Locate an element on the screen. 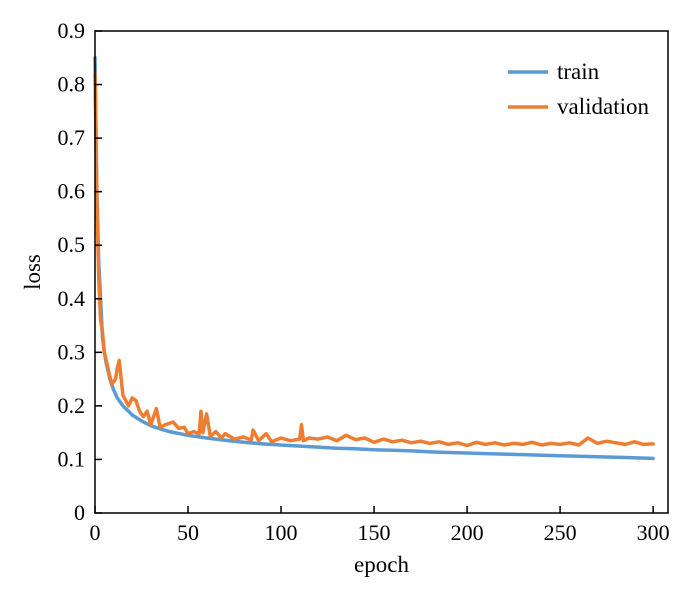 The height and width of the screenshot is (607, 700). y-tick-label: 0.7 is located at coordinates (72, 137).